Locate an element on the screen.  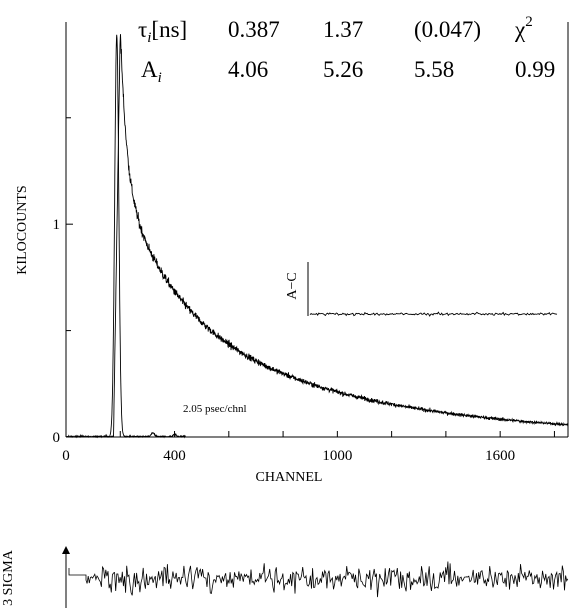
residuals-axis-label: 3 SIGMA is located at coordinates (8, 577).